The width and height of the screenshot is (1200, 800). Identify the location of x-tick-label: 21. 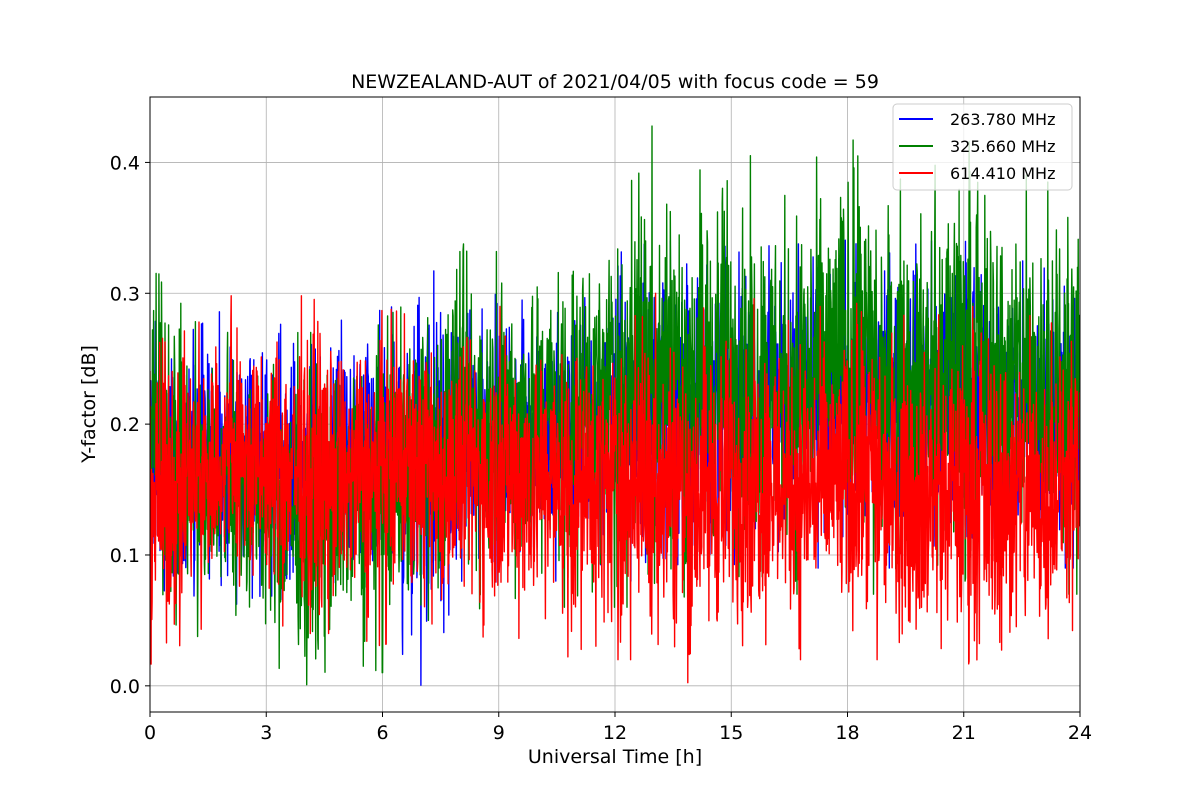
(964, 733).